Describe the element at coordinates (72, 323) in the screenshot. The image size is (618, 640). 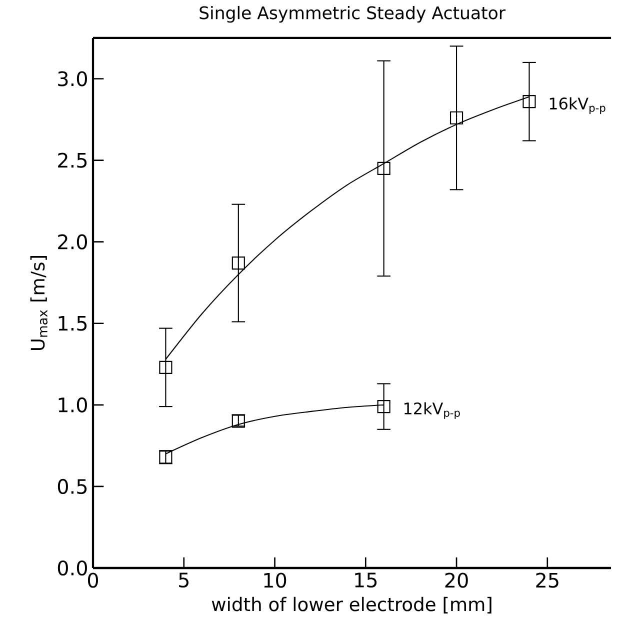
I see `y-tick-label: 1.5` at that location.